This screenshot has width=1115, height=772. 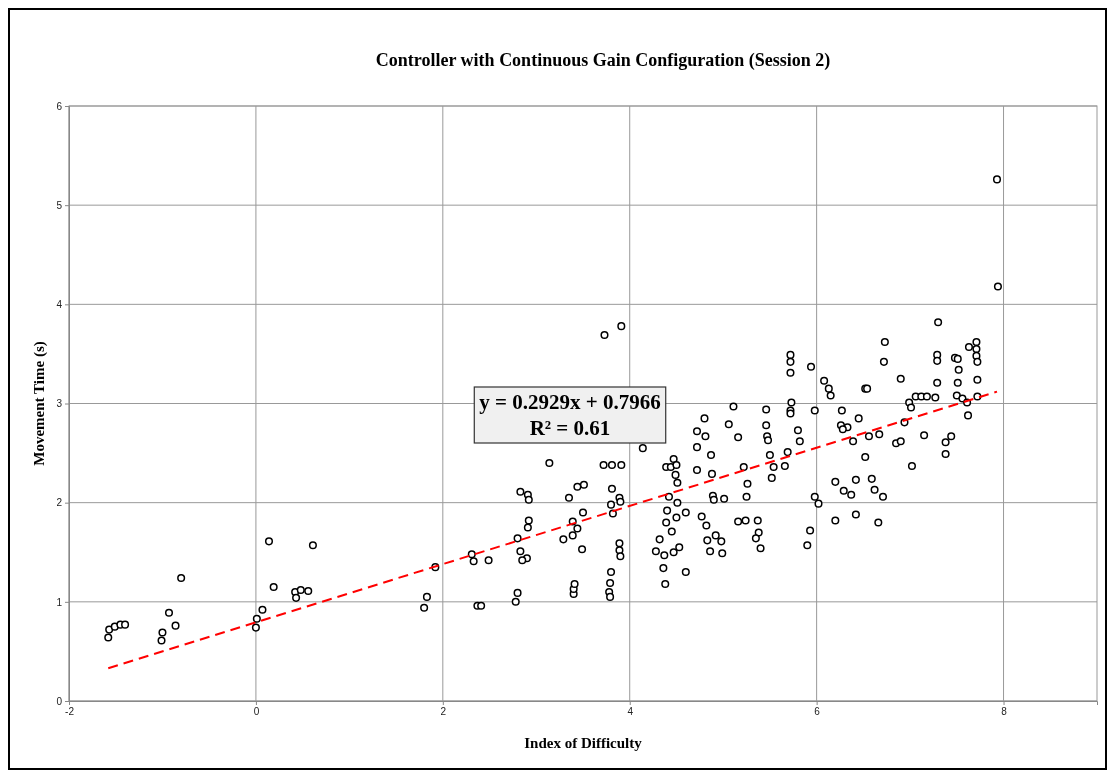 I want to click on annotation: R² = 0.61, so click(x=570, y=428).